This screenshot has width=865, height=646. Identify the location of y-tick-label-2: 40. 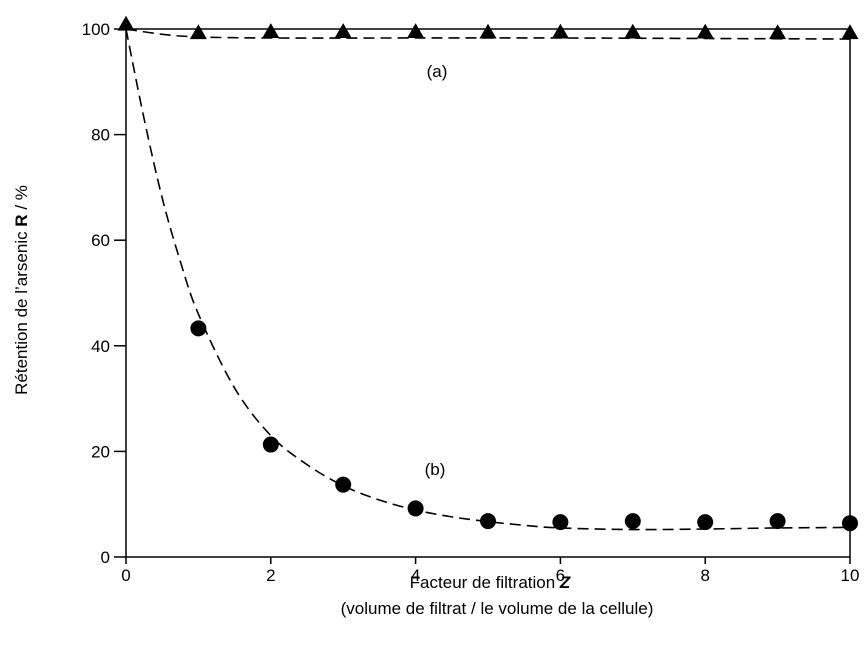
(100, 346).